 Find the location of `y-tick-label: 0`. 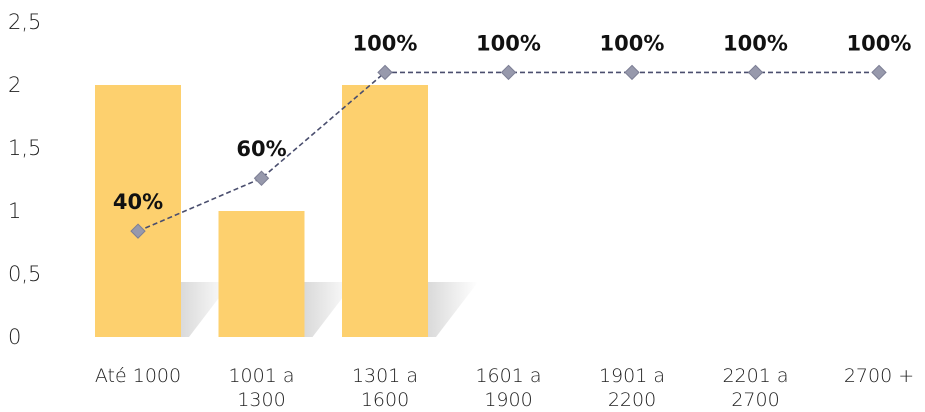

y-tick-label: 0 is located at coordinates (14, 337).